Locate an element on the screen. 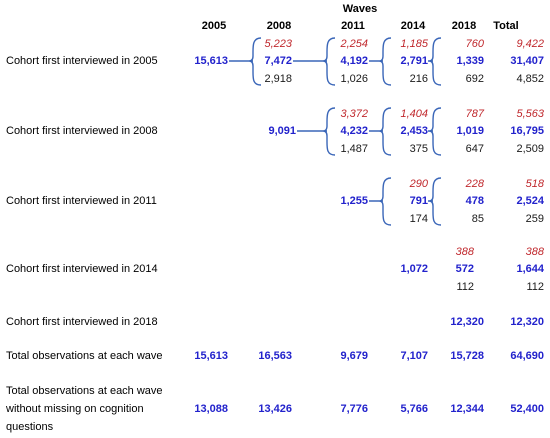 The height and width of the screenshot is (438, 550). row-label-totals: Total observations at each wave is located at coordinates (84, 356).